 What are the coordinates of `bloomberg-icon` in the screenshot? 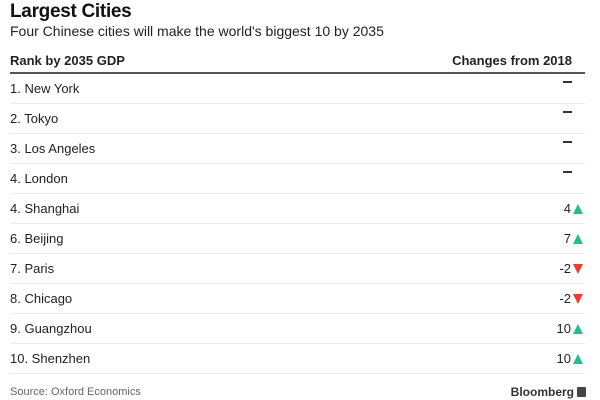 It's located at (581, 392).